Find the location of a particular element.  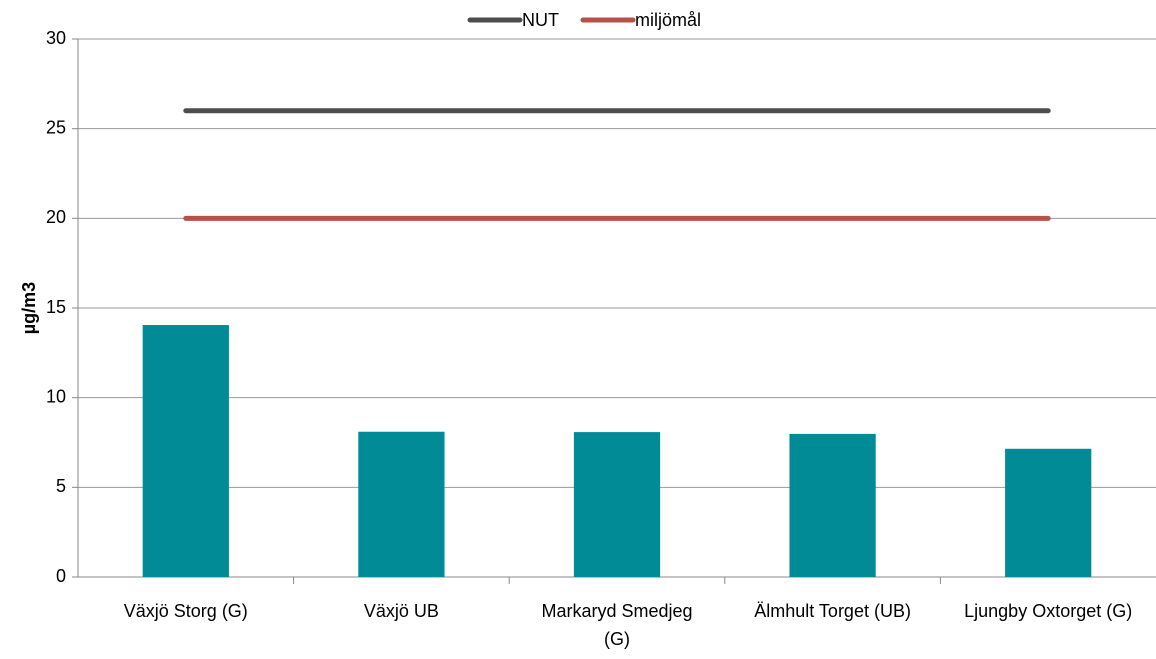

y-tick-label: 25 is located at coordinates (56, 127).